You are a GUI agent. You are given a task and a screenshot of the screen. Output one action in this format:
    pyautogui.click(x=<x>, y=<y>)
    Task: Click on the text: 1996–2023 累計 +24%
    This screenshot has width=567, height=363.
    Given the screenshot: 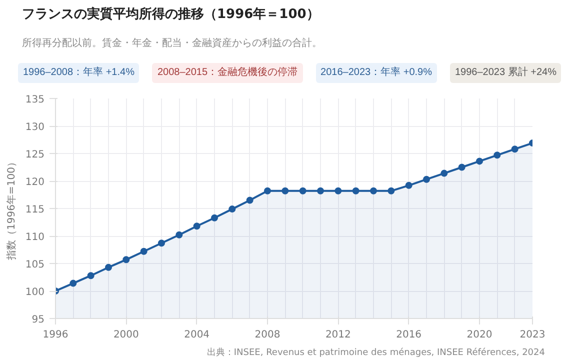 What is the action you would take?
    pyautogui.click(x=505, y=73)
    